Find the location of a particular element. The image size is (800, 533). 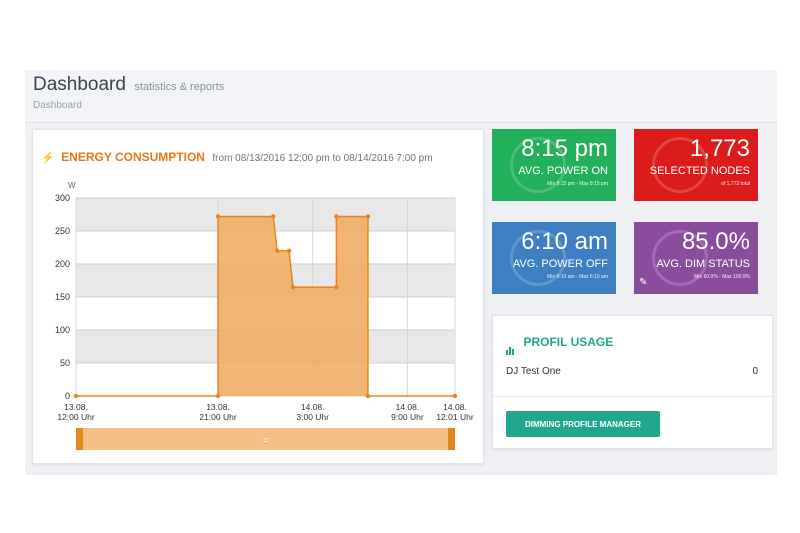

pencil-icon: ✎ is located at coordinates (643, 282).